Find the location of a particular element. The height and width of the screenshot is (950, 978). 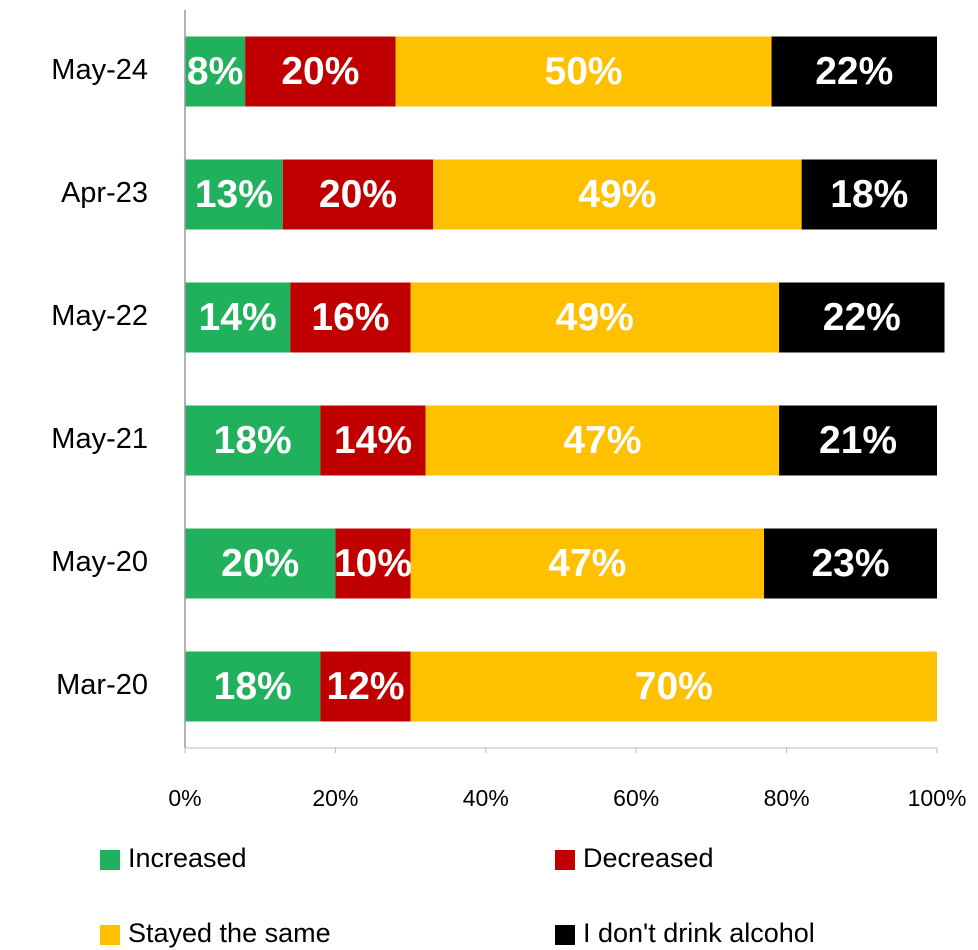

x-tick-label: 100% is located at coordinates (937, 798).